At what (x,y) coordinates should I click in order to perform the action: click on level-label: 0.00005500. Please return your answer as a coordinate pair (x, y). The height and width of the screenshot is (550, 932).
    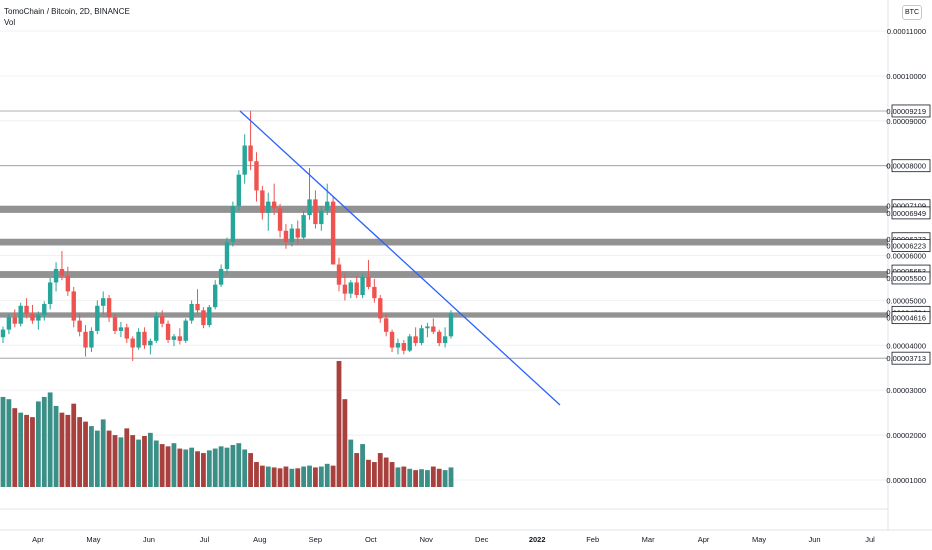
    Looking at the image, I should click on (906, 278).